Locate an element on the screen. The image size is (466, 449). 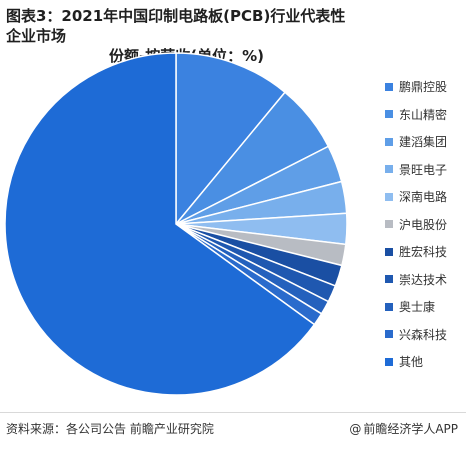
legend-item-7: 胜宏科技 is located at coordinates (425, 252).